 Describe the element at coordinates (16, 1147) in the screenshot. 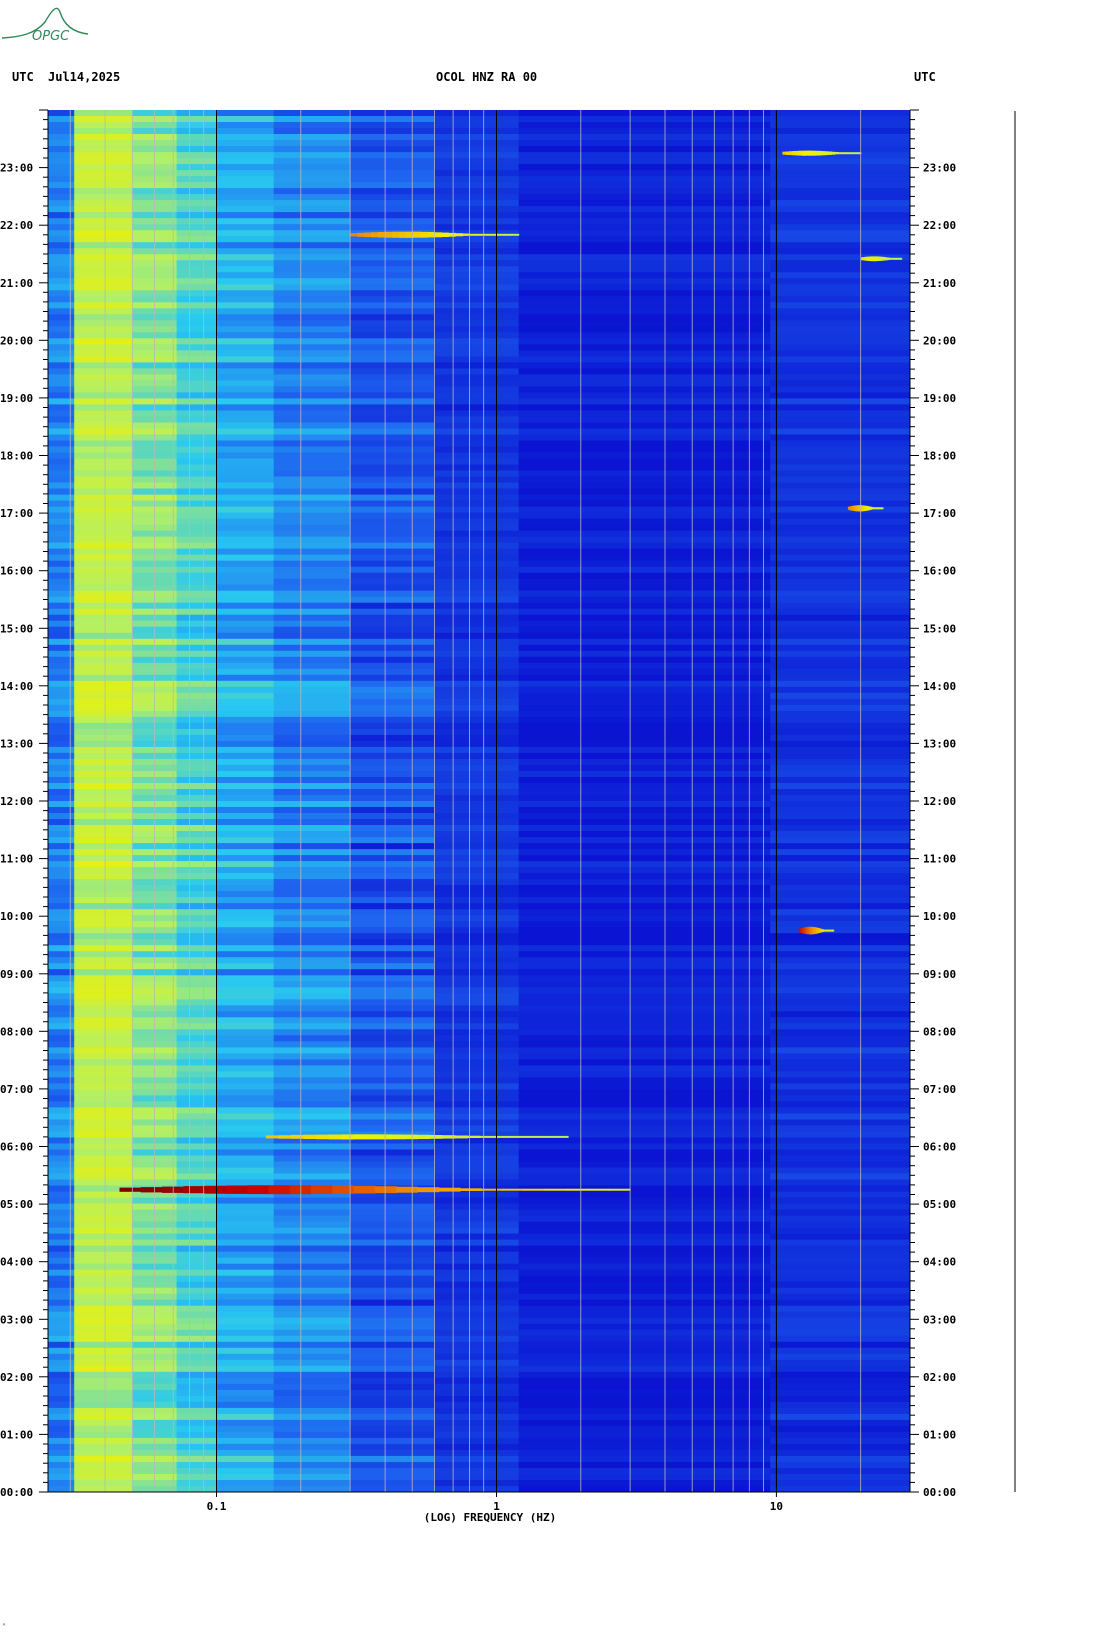

I see `y-tick-label-left: 06:00` at that location.